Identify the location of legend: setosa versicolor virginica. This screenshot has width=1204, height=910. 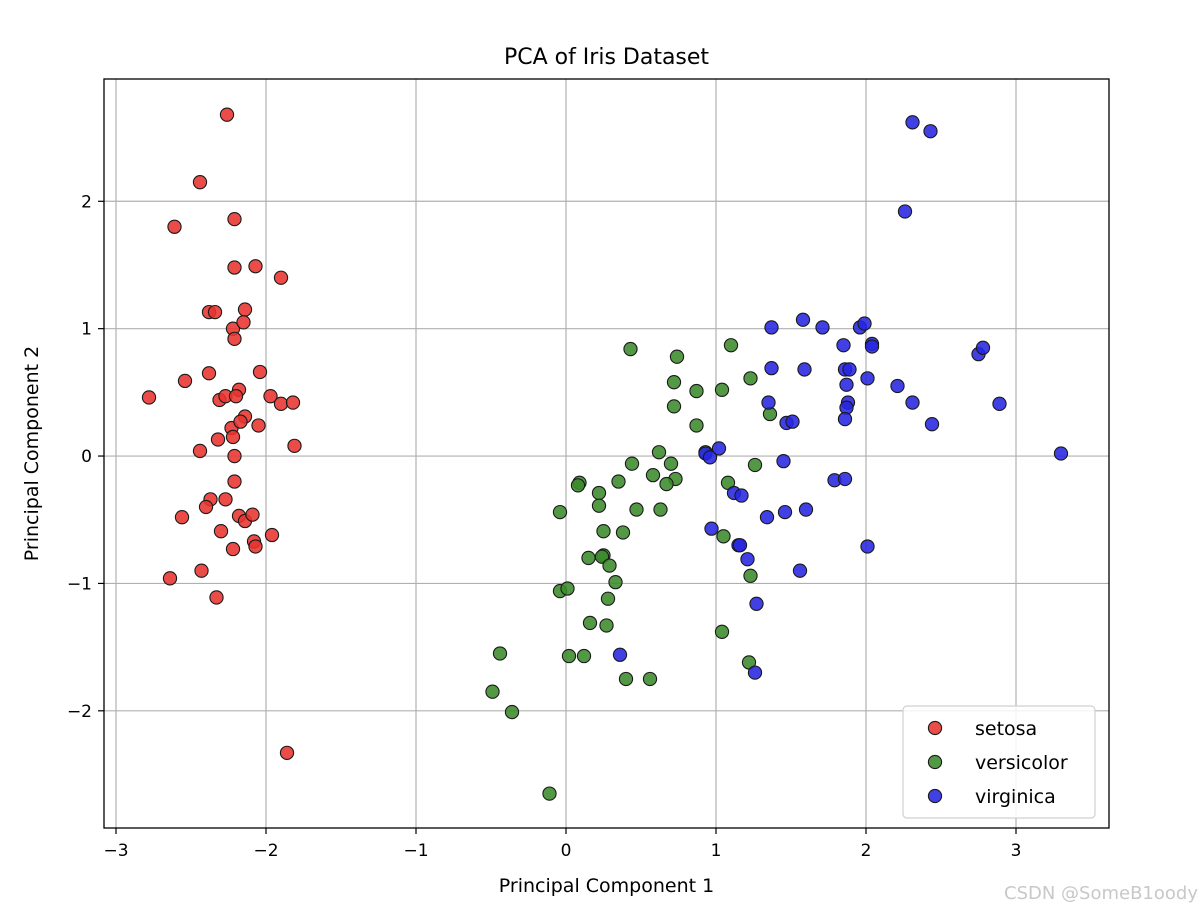
(999, 762).